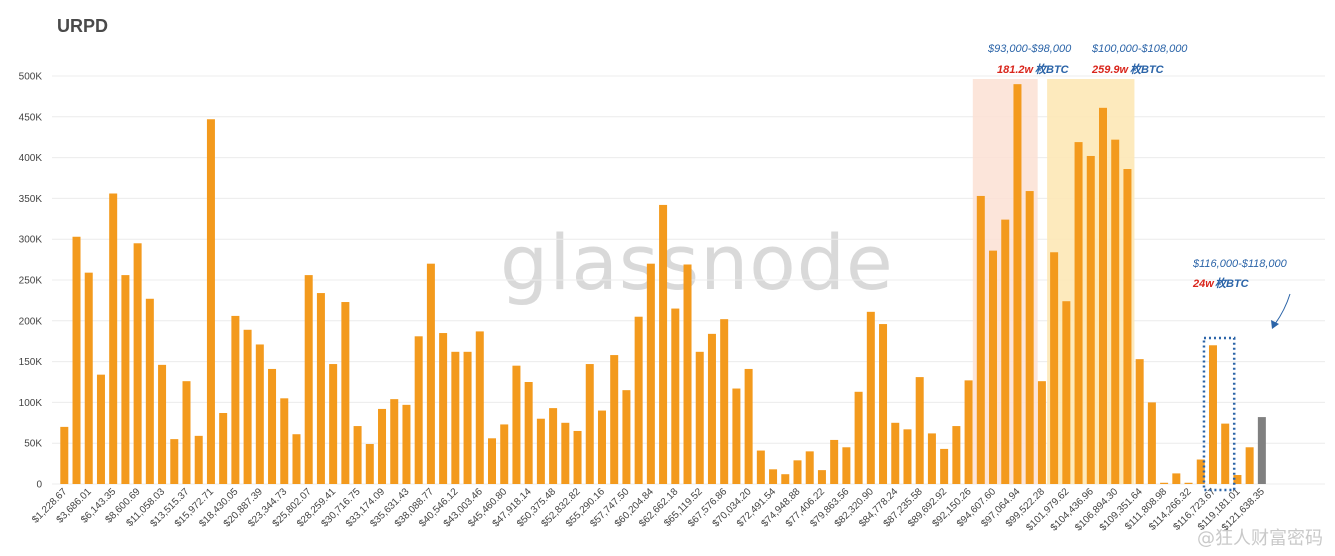 This screenshot has height=556, width=1335. What do you see at coordinates (31, 240) in the screenshot?
I see `y-tick-label: 300K` at bounding box center [31, 240].